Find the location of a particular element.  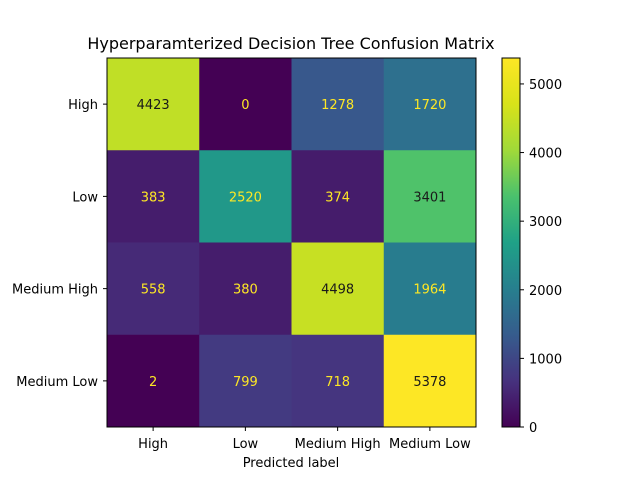

cell-value-label: 4423 is located at coordinates (153, 105).